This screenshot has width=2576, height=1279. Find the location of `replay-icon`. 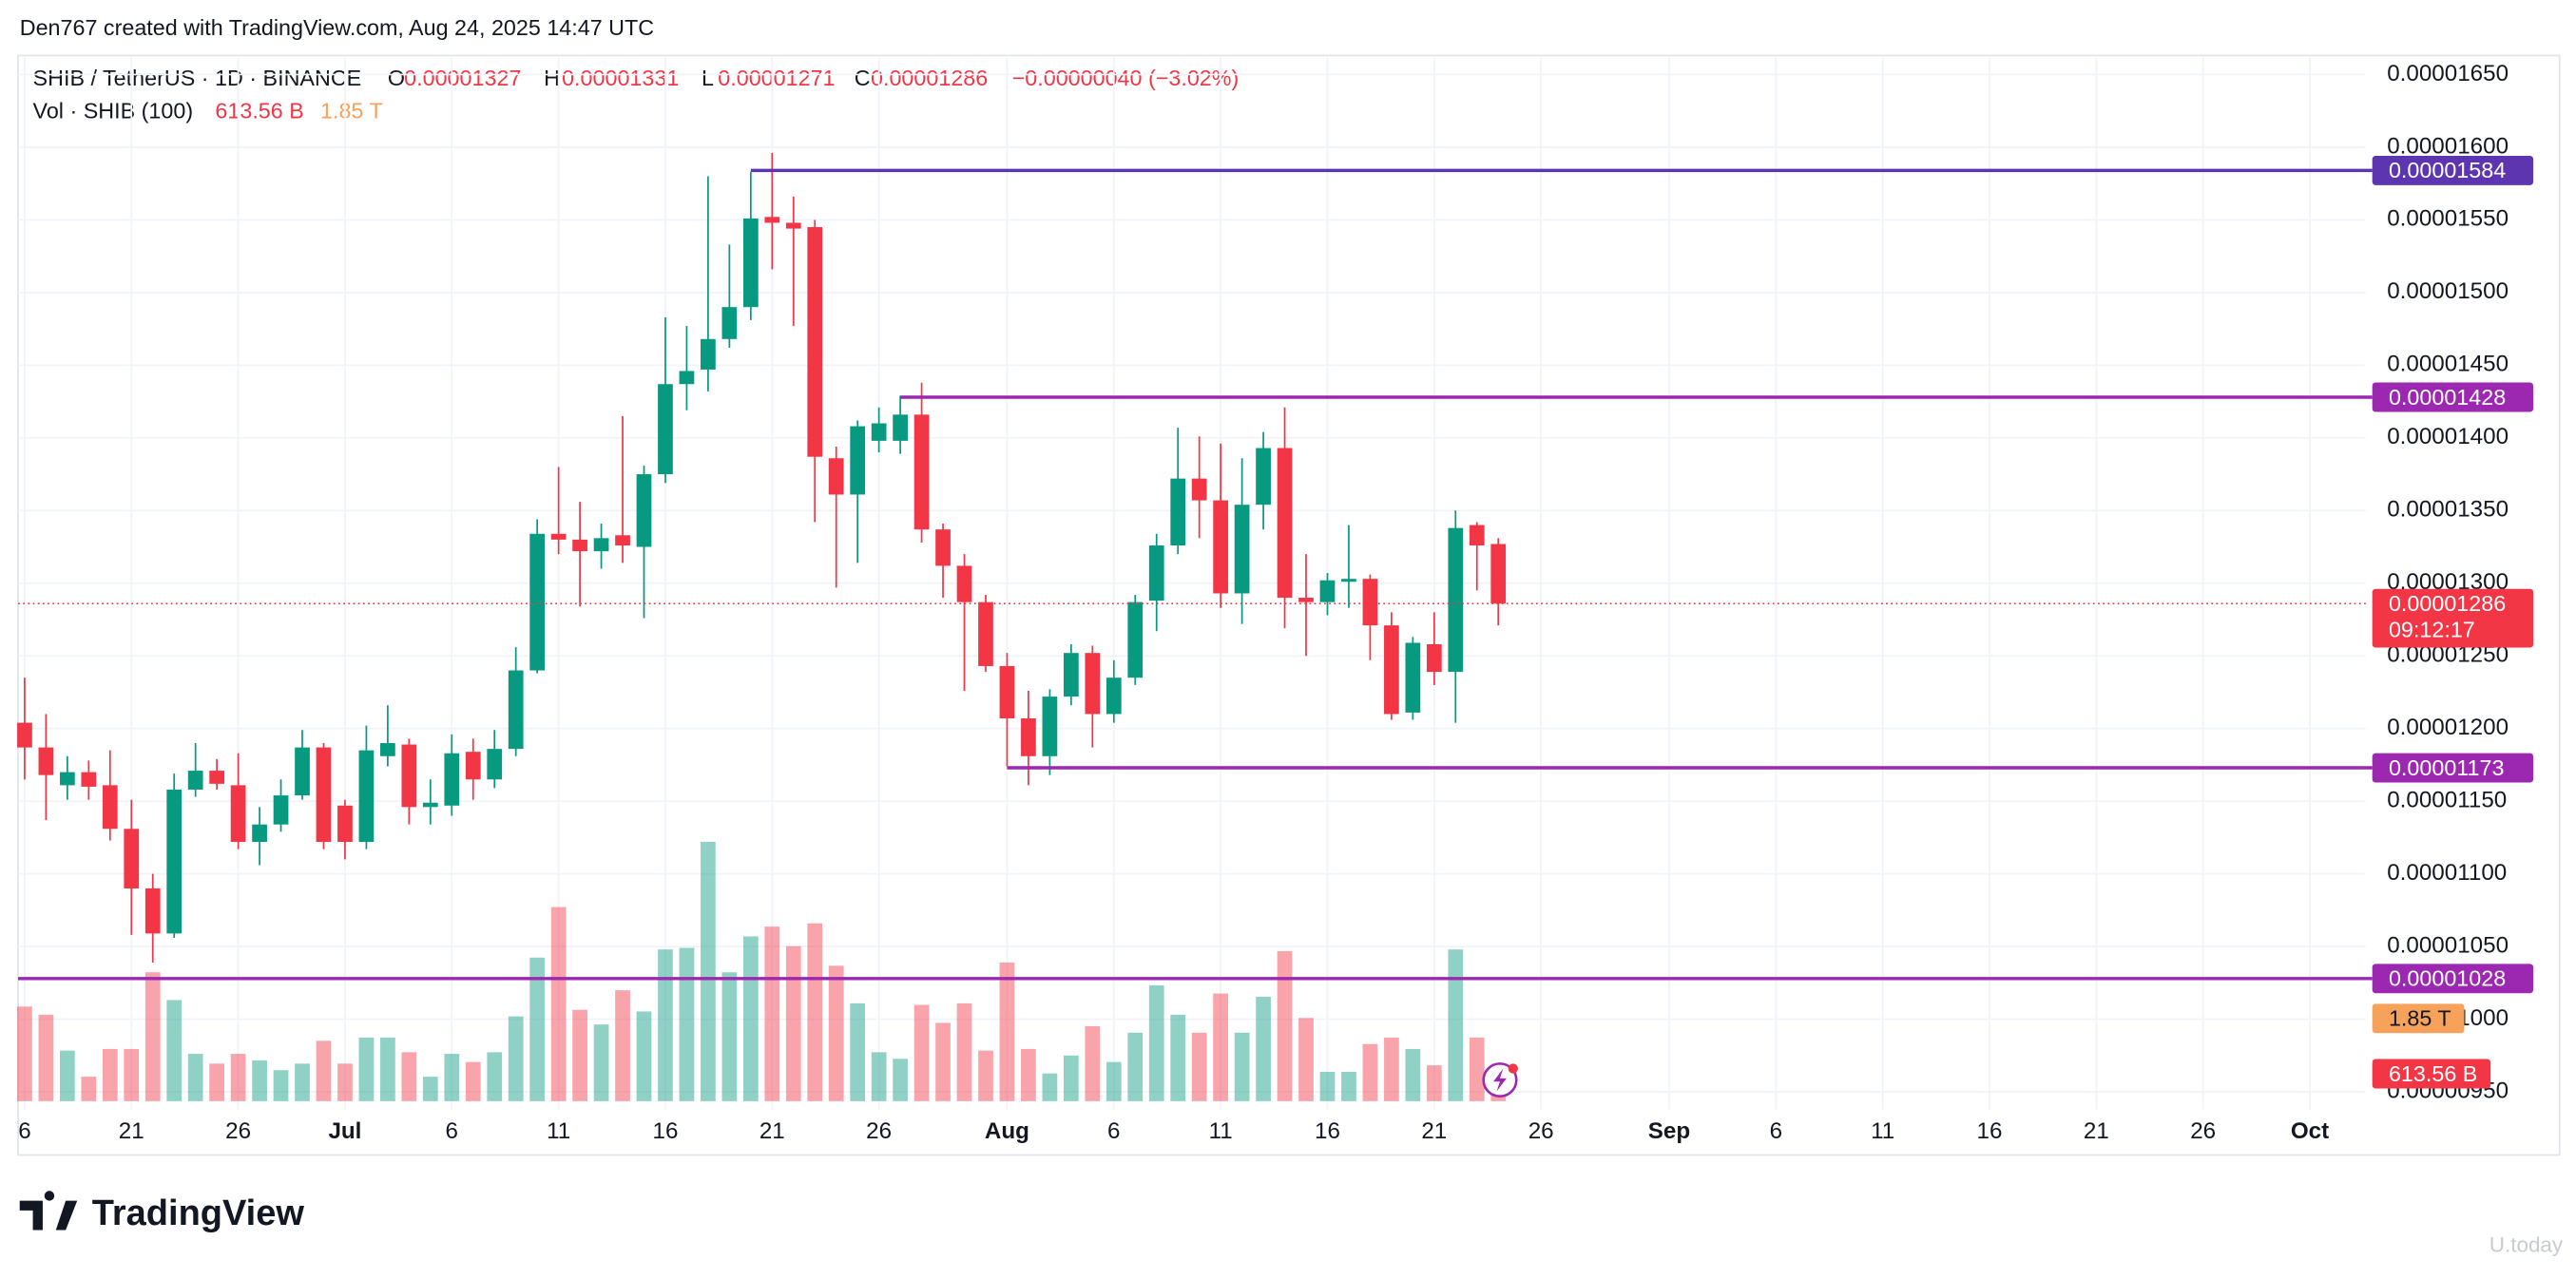

replay-icon is located at coordinates (1500, 1080).